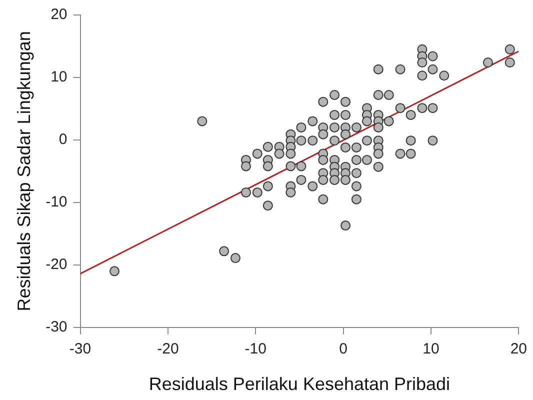  What do you see at coordinates (63, 139) in the screenshot?
I see `y-tick-label: 0` at bounding box center [63, 139].